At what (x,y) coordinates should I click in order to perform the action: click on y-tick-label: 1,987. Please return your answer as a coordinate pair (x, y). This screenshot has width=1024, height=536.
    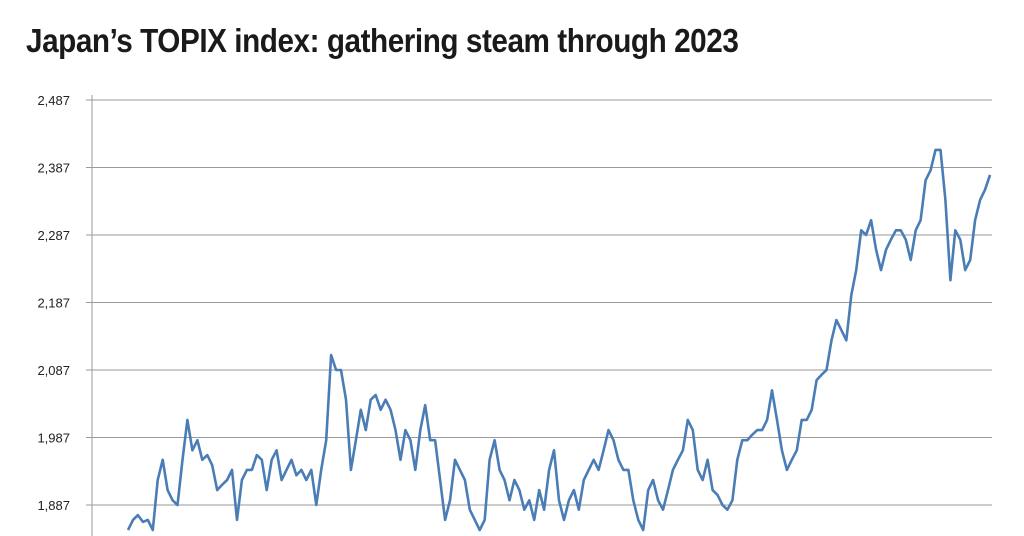
    Looking at the image, I should click on (53, 438).